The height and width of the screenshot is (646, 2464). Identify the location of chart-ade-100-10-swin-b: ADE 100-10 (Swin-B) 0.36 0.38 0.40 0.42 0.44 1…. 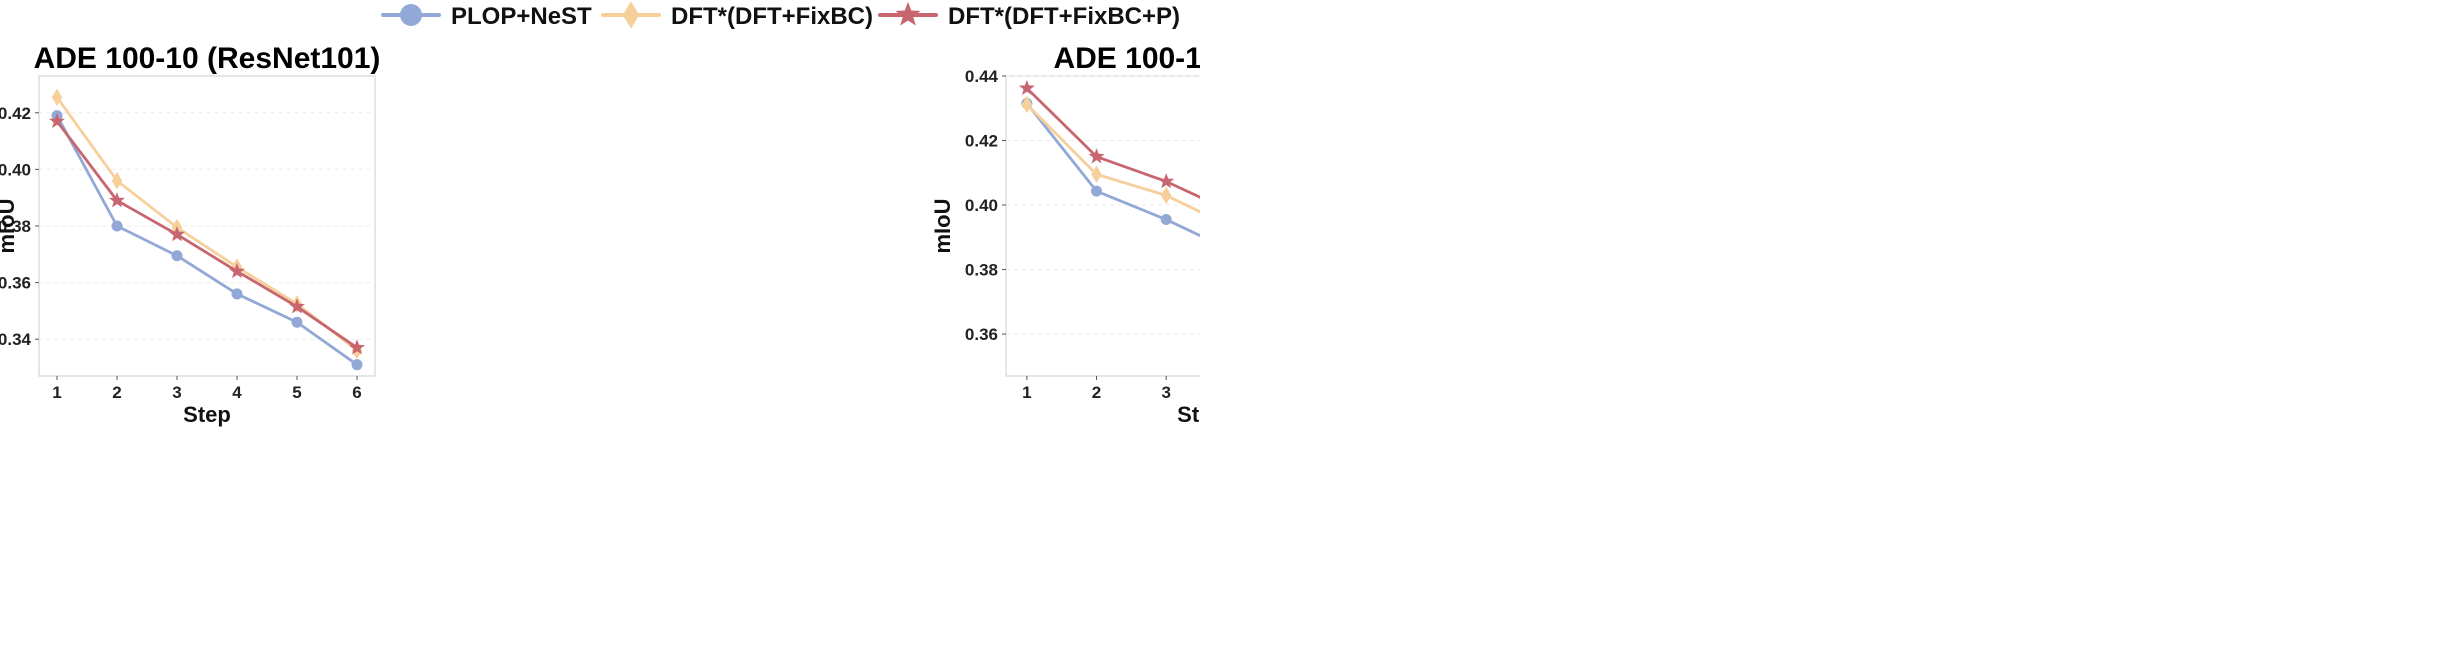
(1065, 234).